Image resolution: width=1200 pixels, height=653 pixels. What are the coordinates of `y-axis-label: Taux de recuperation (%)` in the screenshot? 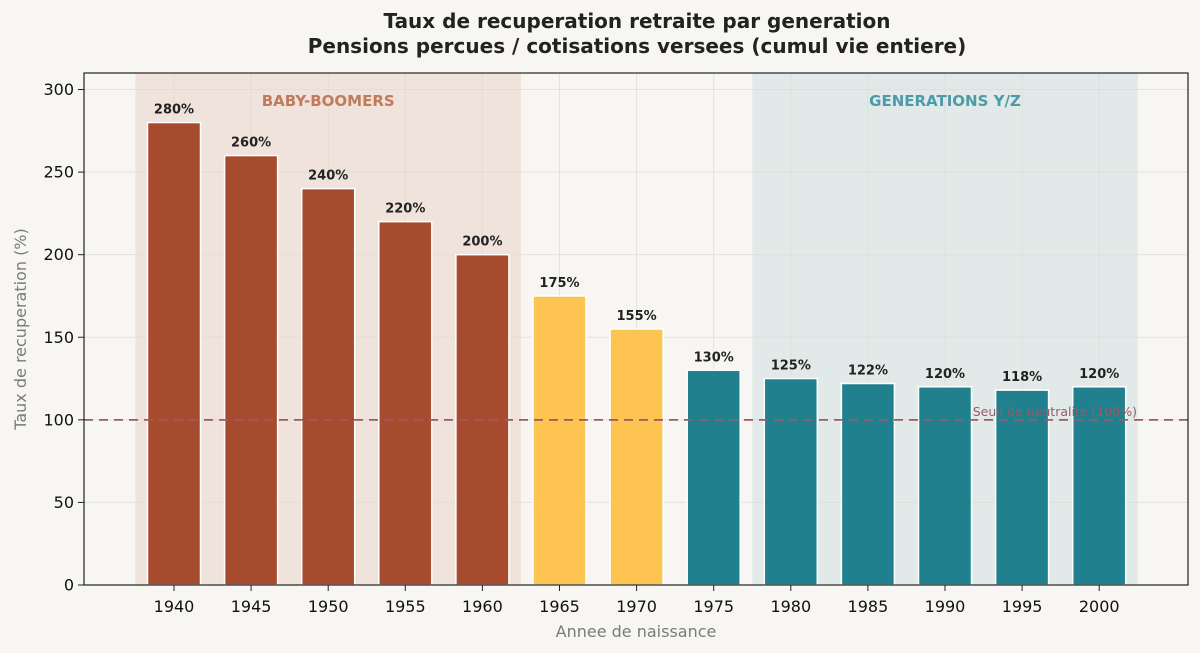 It's located at (20, 329).